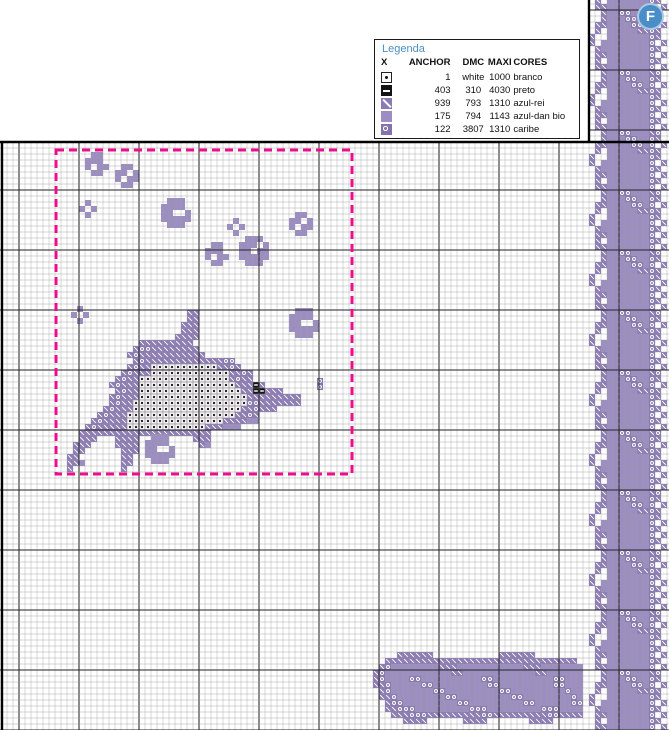 The width and height of the screenshot is (669, 730). Describe the element at coordinates (384, 62) in the screenshot. I see `legend-col-x: X` at that location.